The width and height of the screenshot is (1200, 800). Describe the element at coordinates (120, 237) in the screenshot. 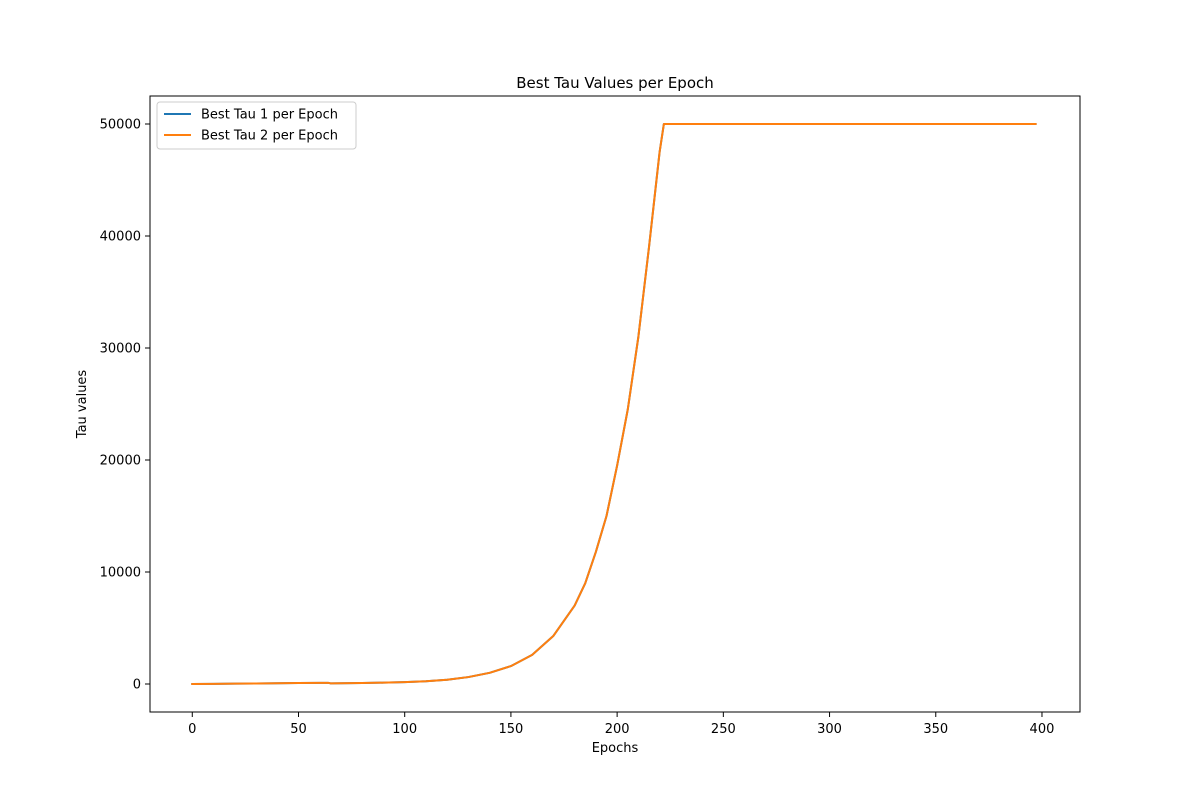

I see `y-tick-label: 40000` at that location.